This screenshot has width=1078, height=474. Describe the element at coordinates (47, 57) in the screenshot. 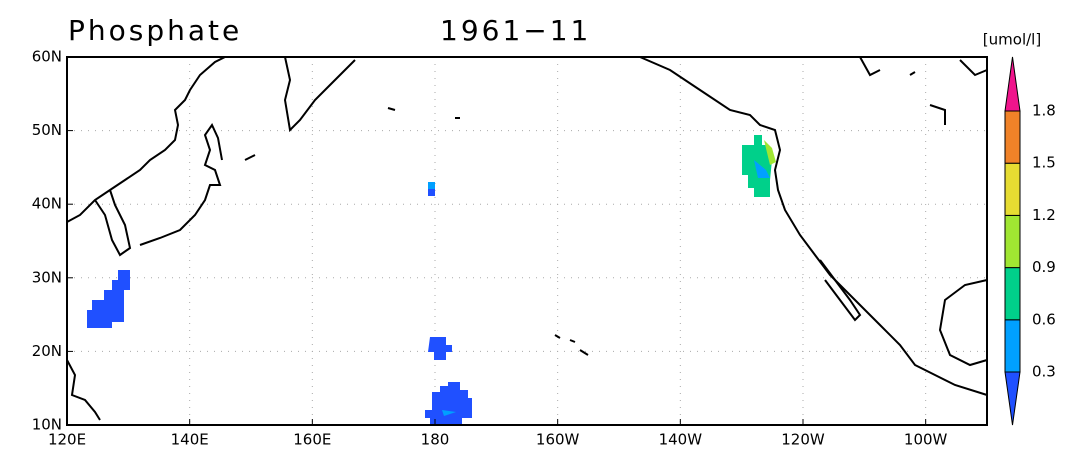

I see `lat-label: 60N` at that location.